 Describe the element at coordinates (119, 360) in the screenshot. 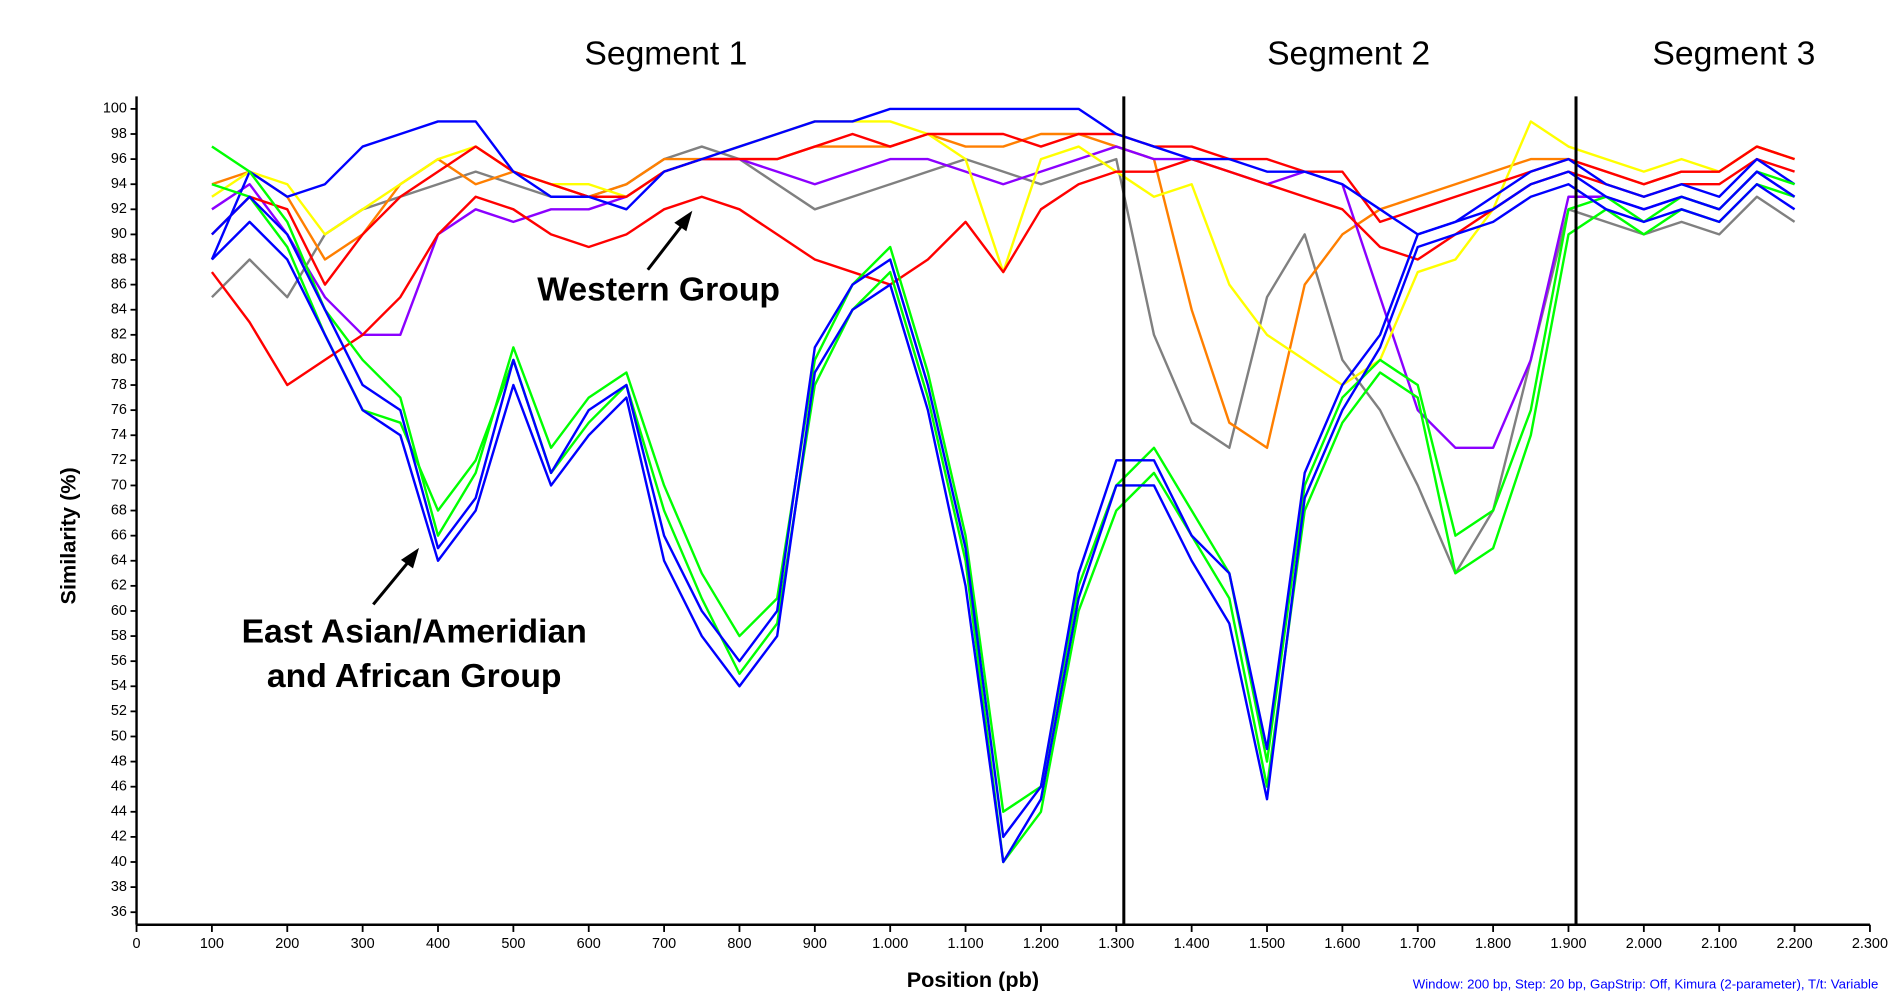

I see `y-tick-label: 80` at that location.